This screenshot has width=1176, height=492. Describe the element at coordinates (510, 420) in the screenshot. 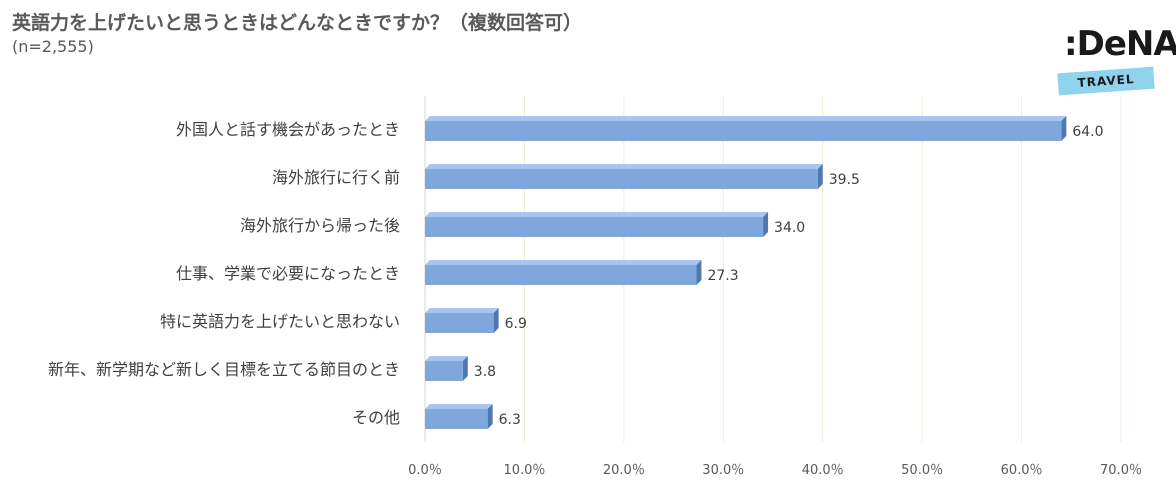

I see `value-label: 6.3` at that location.